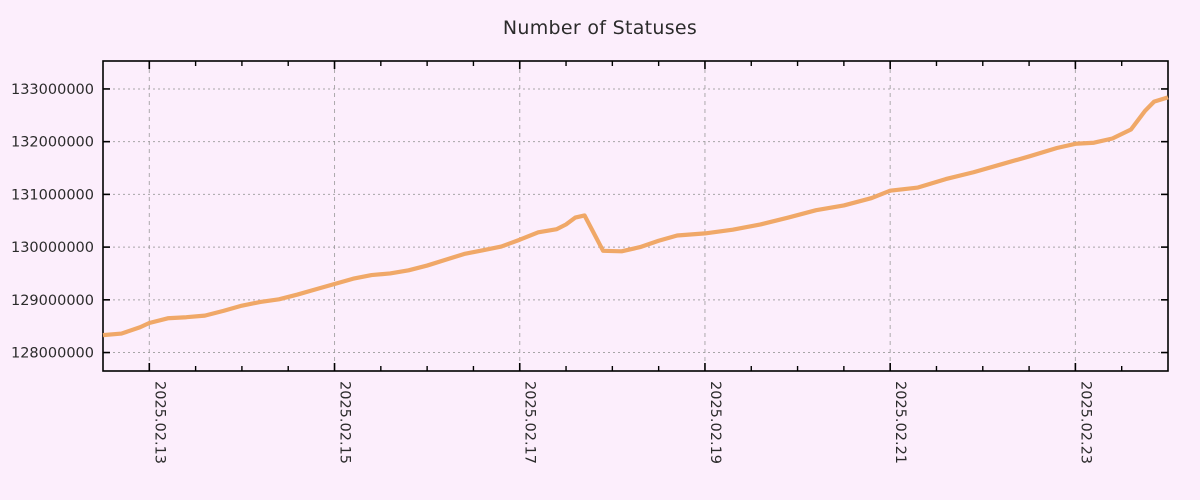 This screenshot has width=1200, height=500. I want to click on chart-title: Number of Statuses, so click(600, 28).